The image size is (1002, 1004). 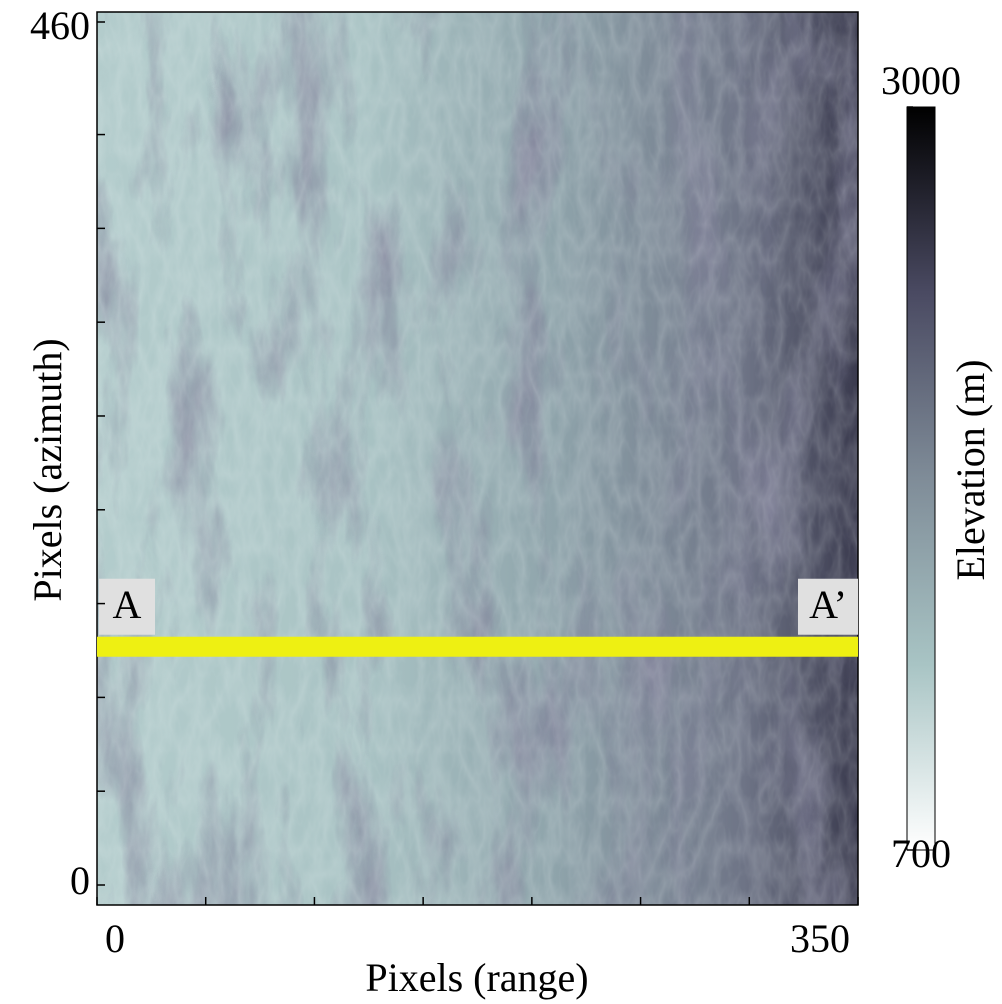 What do you see at coordinates (970, 469) in the screenshot?
I see `colorbar-label: Elevation (m)` at bounding box center [970, 469].